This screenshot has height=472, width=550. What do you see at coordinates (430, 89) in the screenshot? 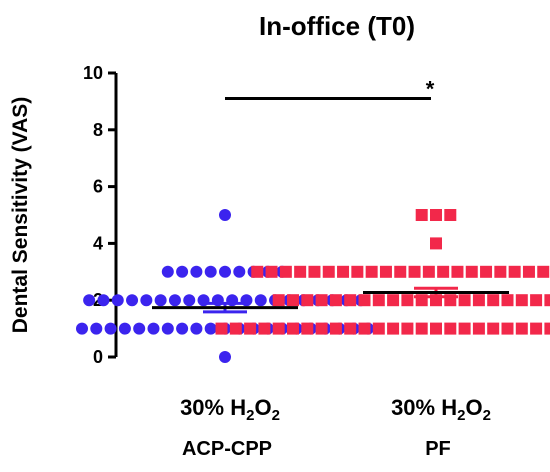
I see `significance-label: *` at bounding box center [430, 89].